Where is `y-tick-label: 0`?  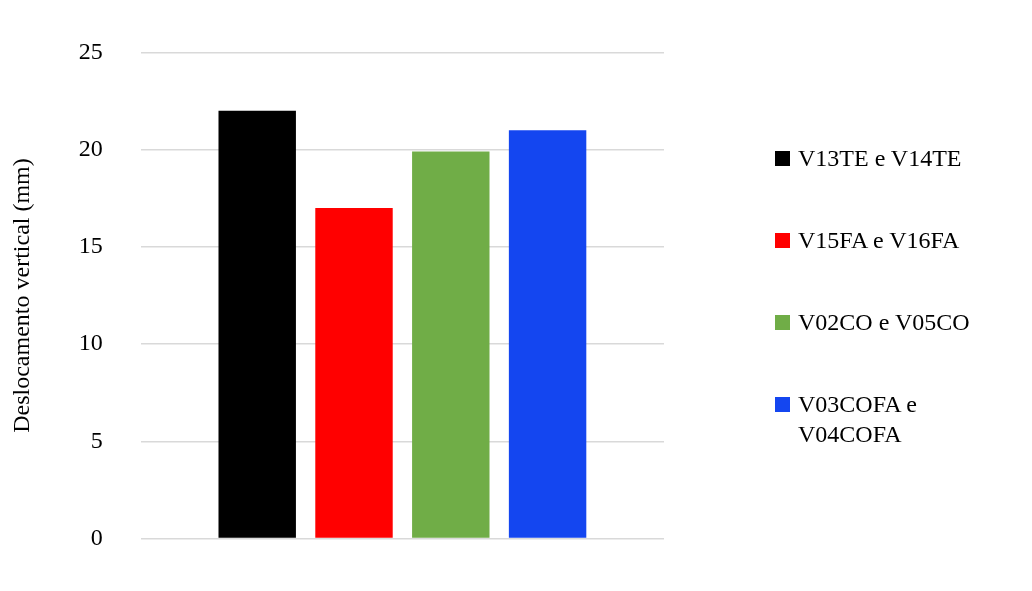 y-tick-label: 0 is located at coordinates (96, 536).